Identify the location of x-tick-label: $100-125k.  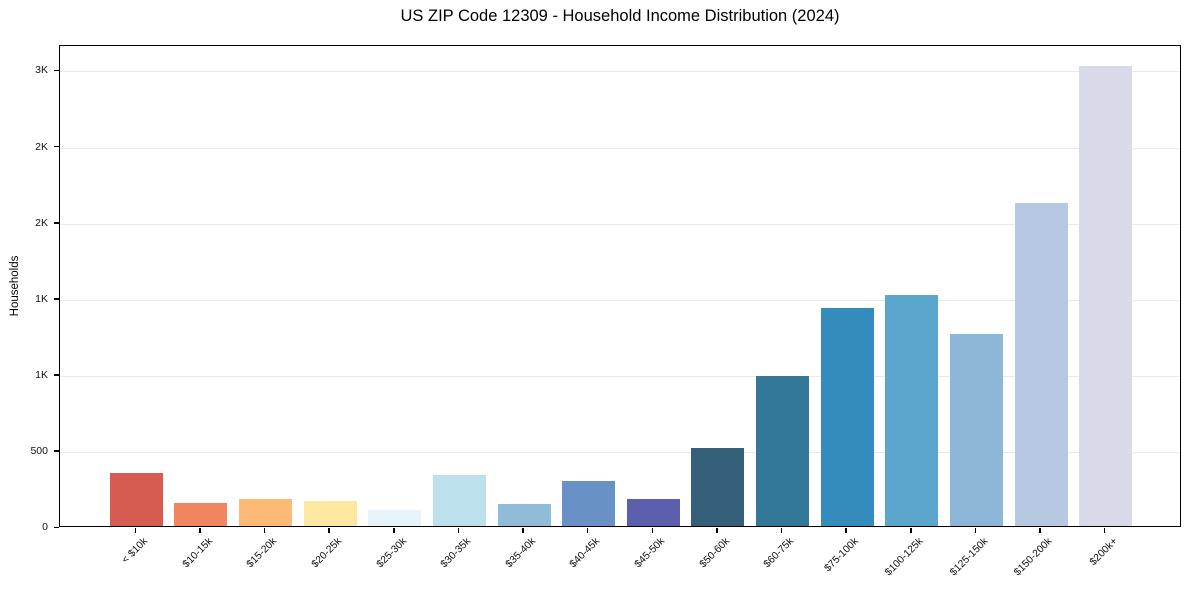
(904, 557).